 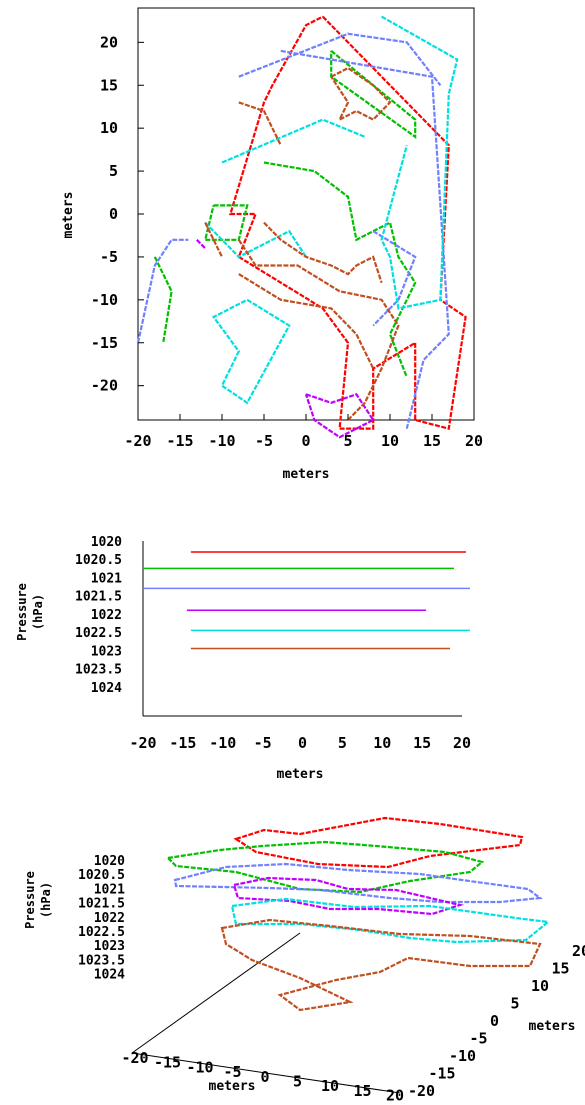 What do you see at coordinates (101, 960) in the screenshot?
I see `z-tick-label: 1023.5` at bounding box center [101, 960].